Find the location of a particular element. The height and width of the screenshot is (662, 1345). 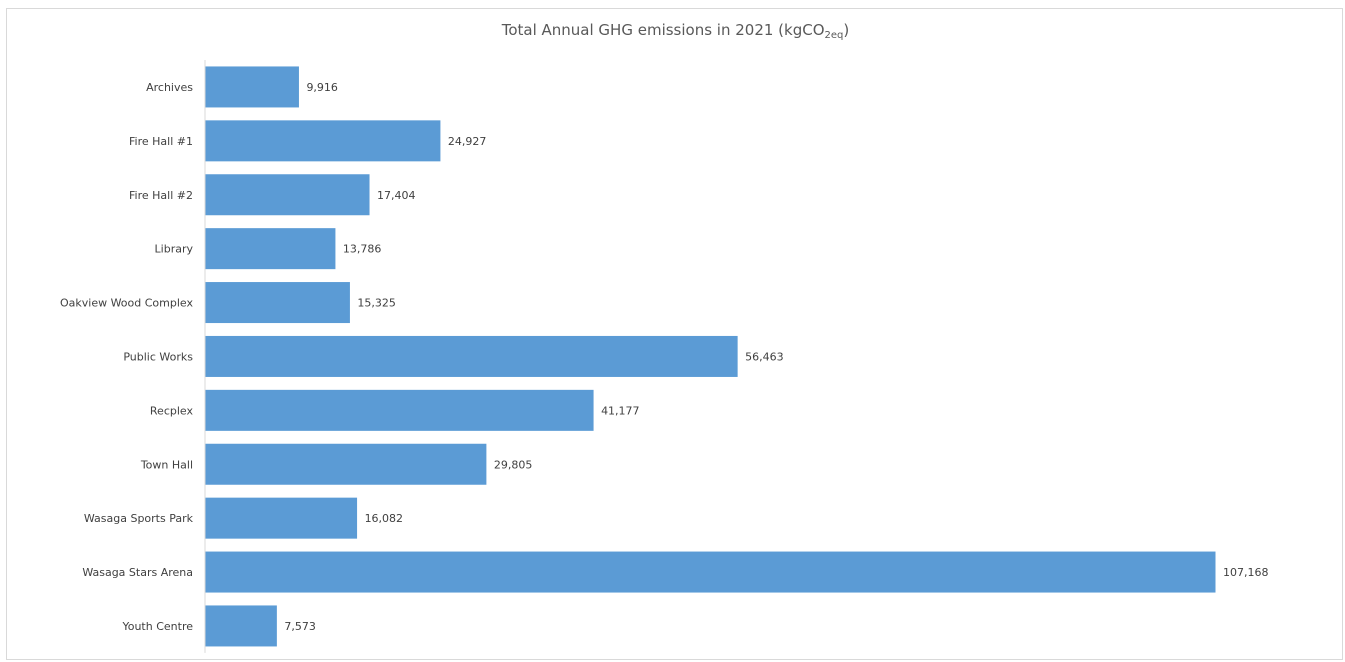

chart-title-subscript: 2eq is located at coordinates (834, 35).